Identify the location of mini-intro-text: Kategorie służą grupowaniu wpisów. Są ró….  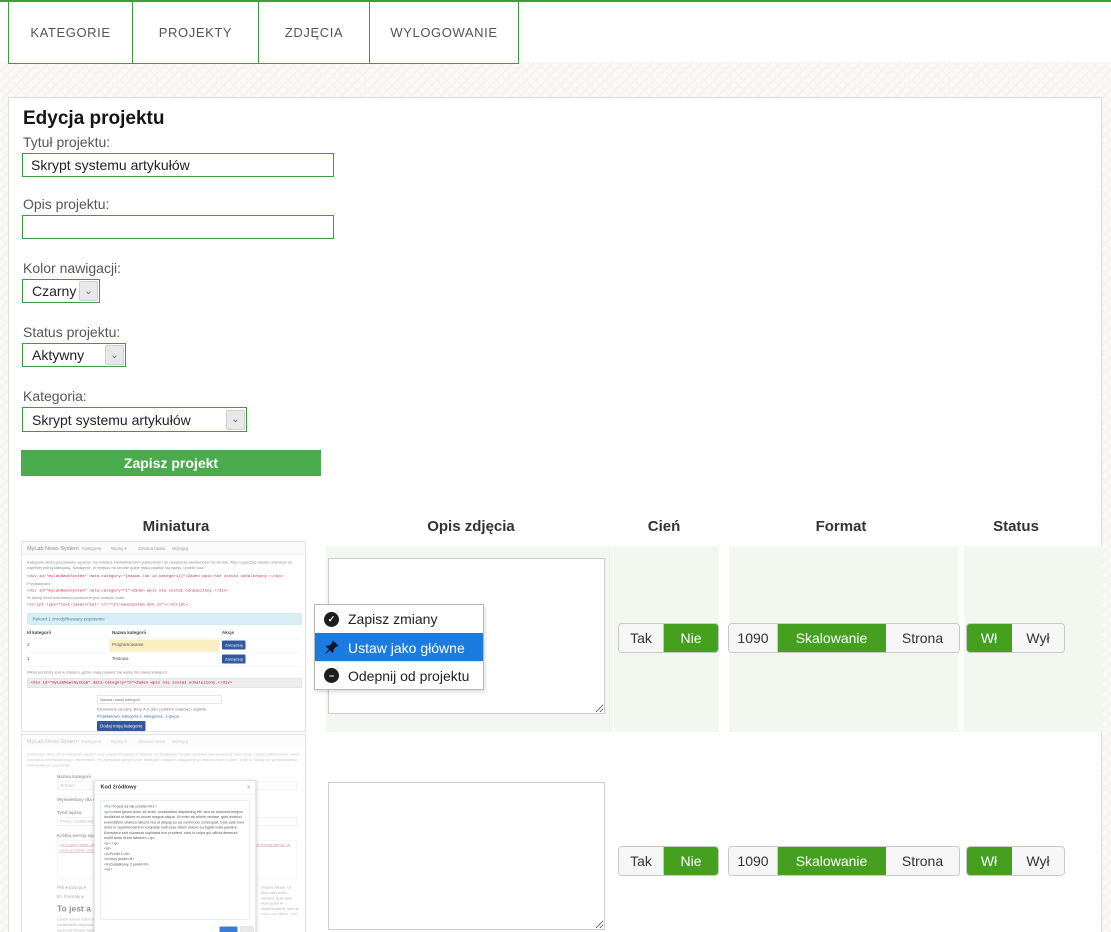
(160, 565).